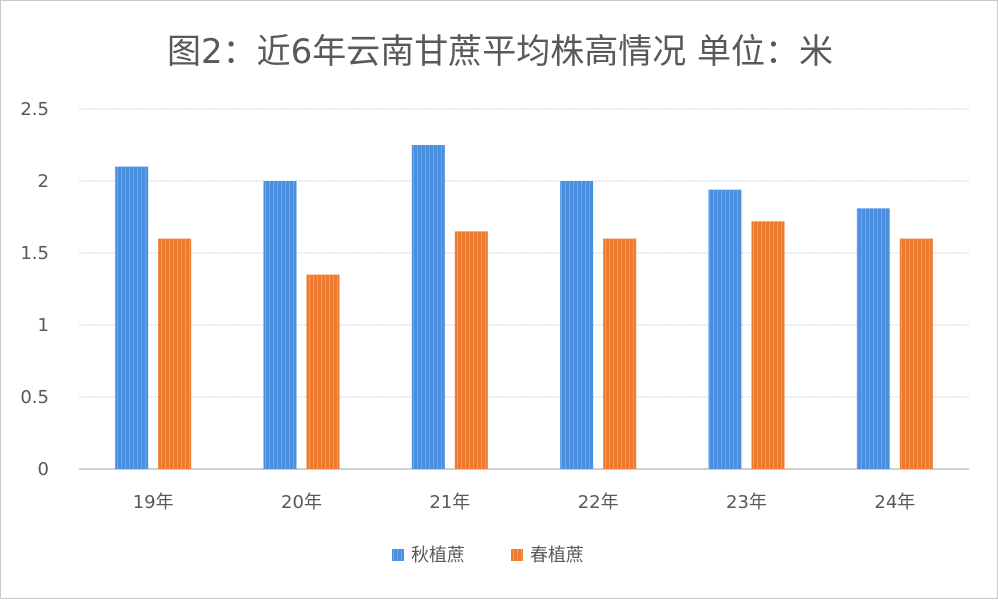 The width and height of the screenshot is (998, 600). Describe the element at coordinates (438, 555) in the screenshot. I see `legend-label: 秋植蔗` at that location.